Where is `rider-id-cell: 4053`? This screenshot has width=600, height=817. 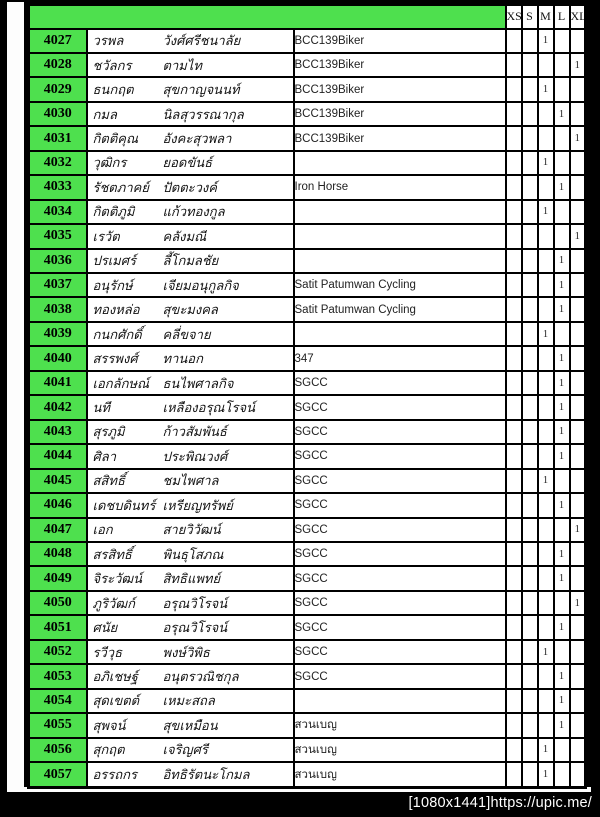
rider-id-cell: 4053 is located at coordinates (57, 676).